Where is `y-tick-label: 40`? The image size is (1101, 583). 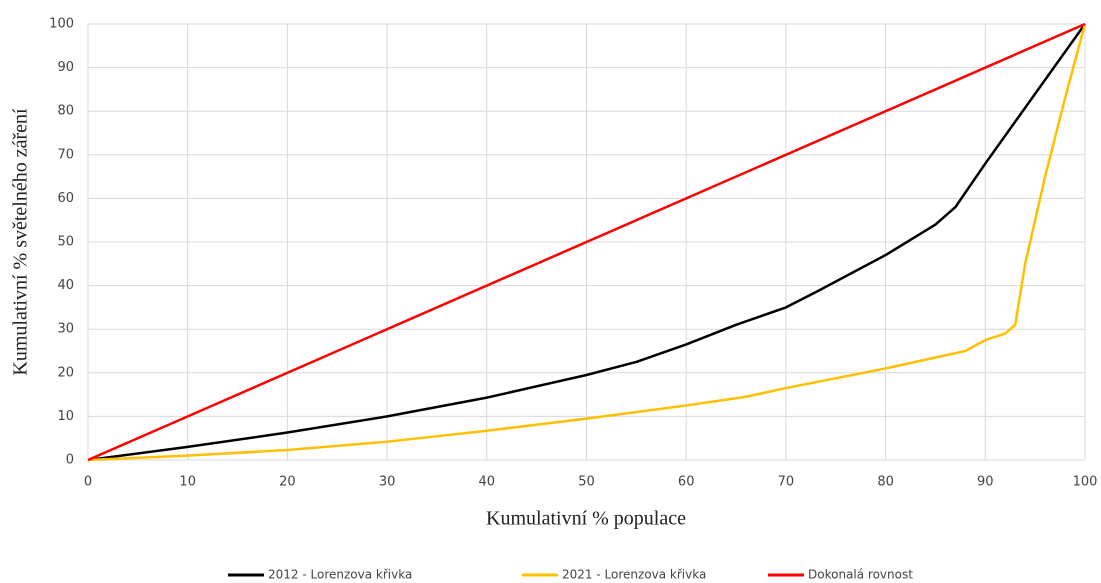
y-tick-label: 40 is located at coordinates (65, 285).